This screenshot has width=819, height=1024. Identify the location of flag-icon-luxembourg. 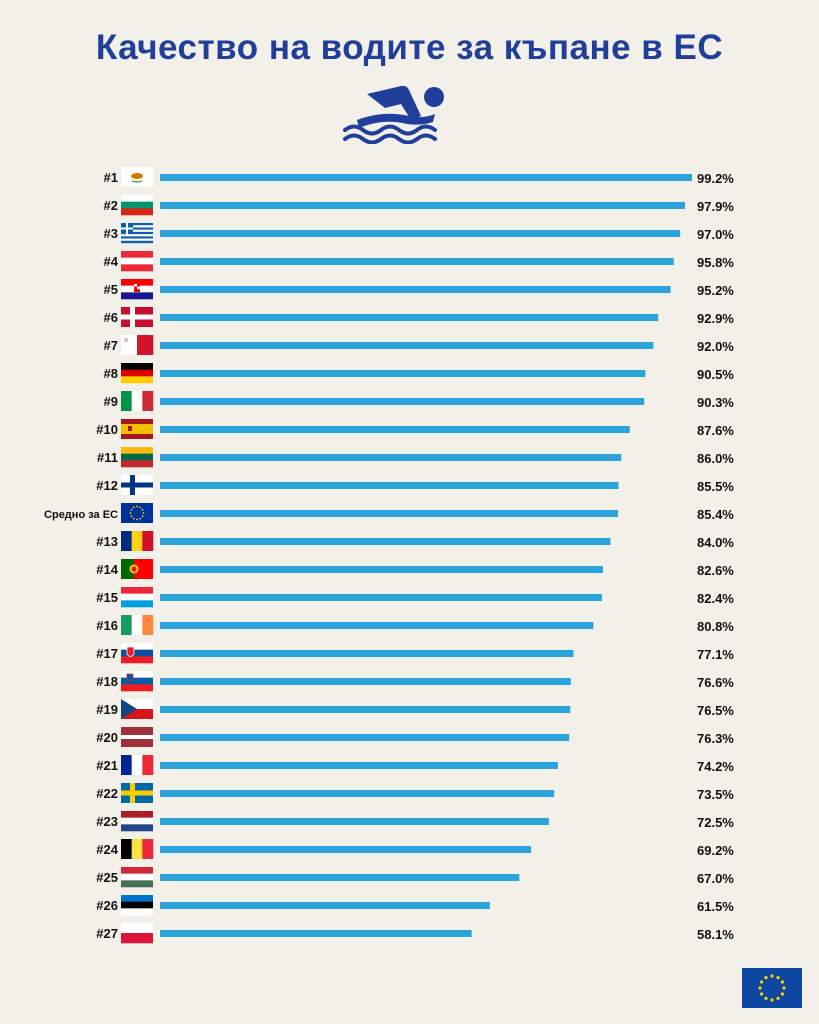
(137, 597).